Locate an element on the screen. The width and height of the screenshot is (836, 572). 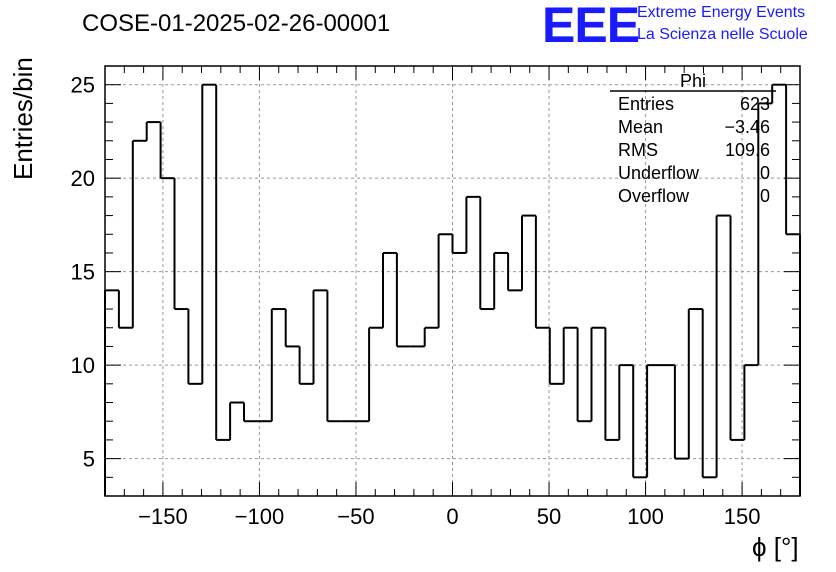
x-tick-label: 150 is located at coordinates (742, 516).